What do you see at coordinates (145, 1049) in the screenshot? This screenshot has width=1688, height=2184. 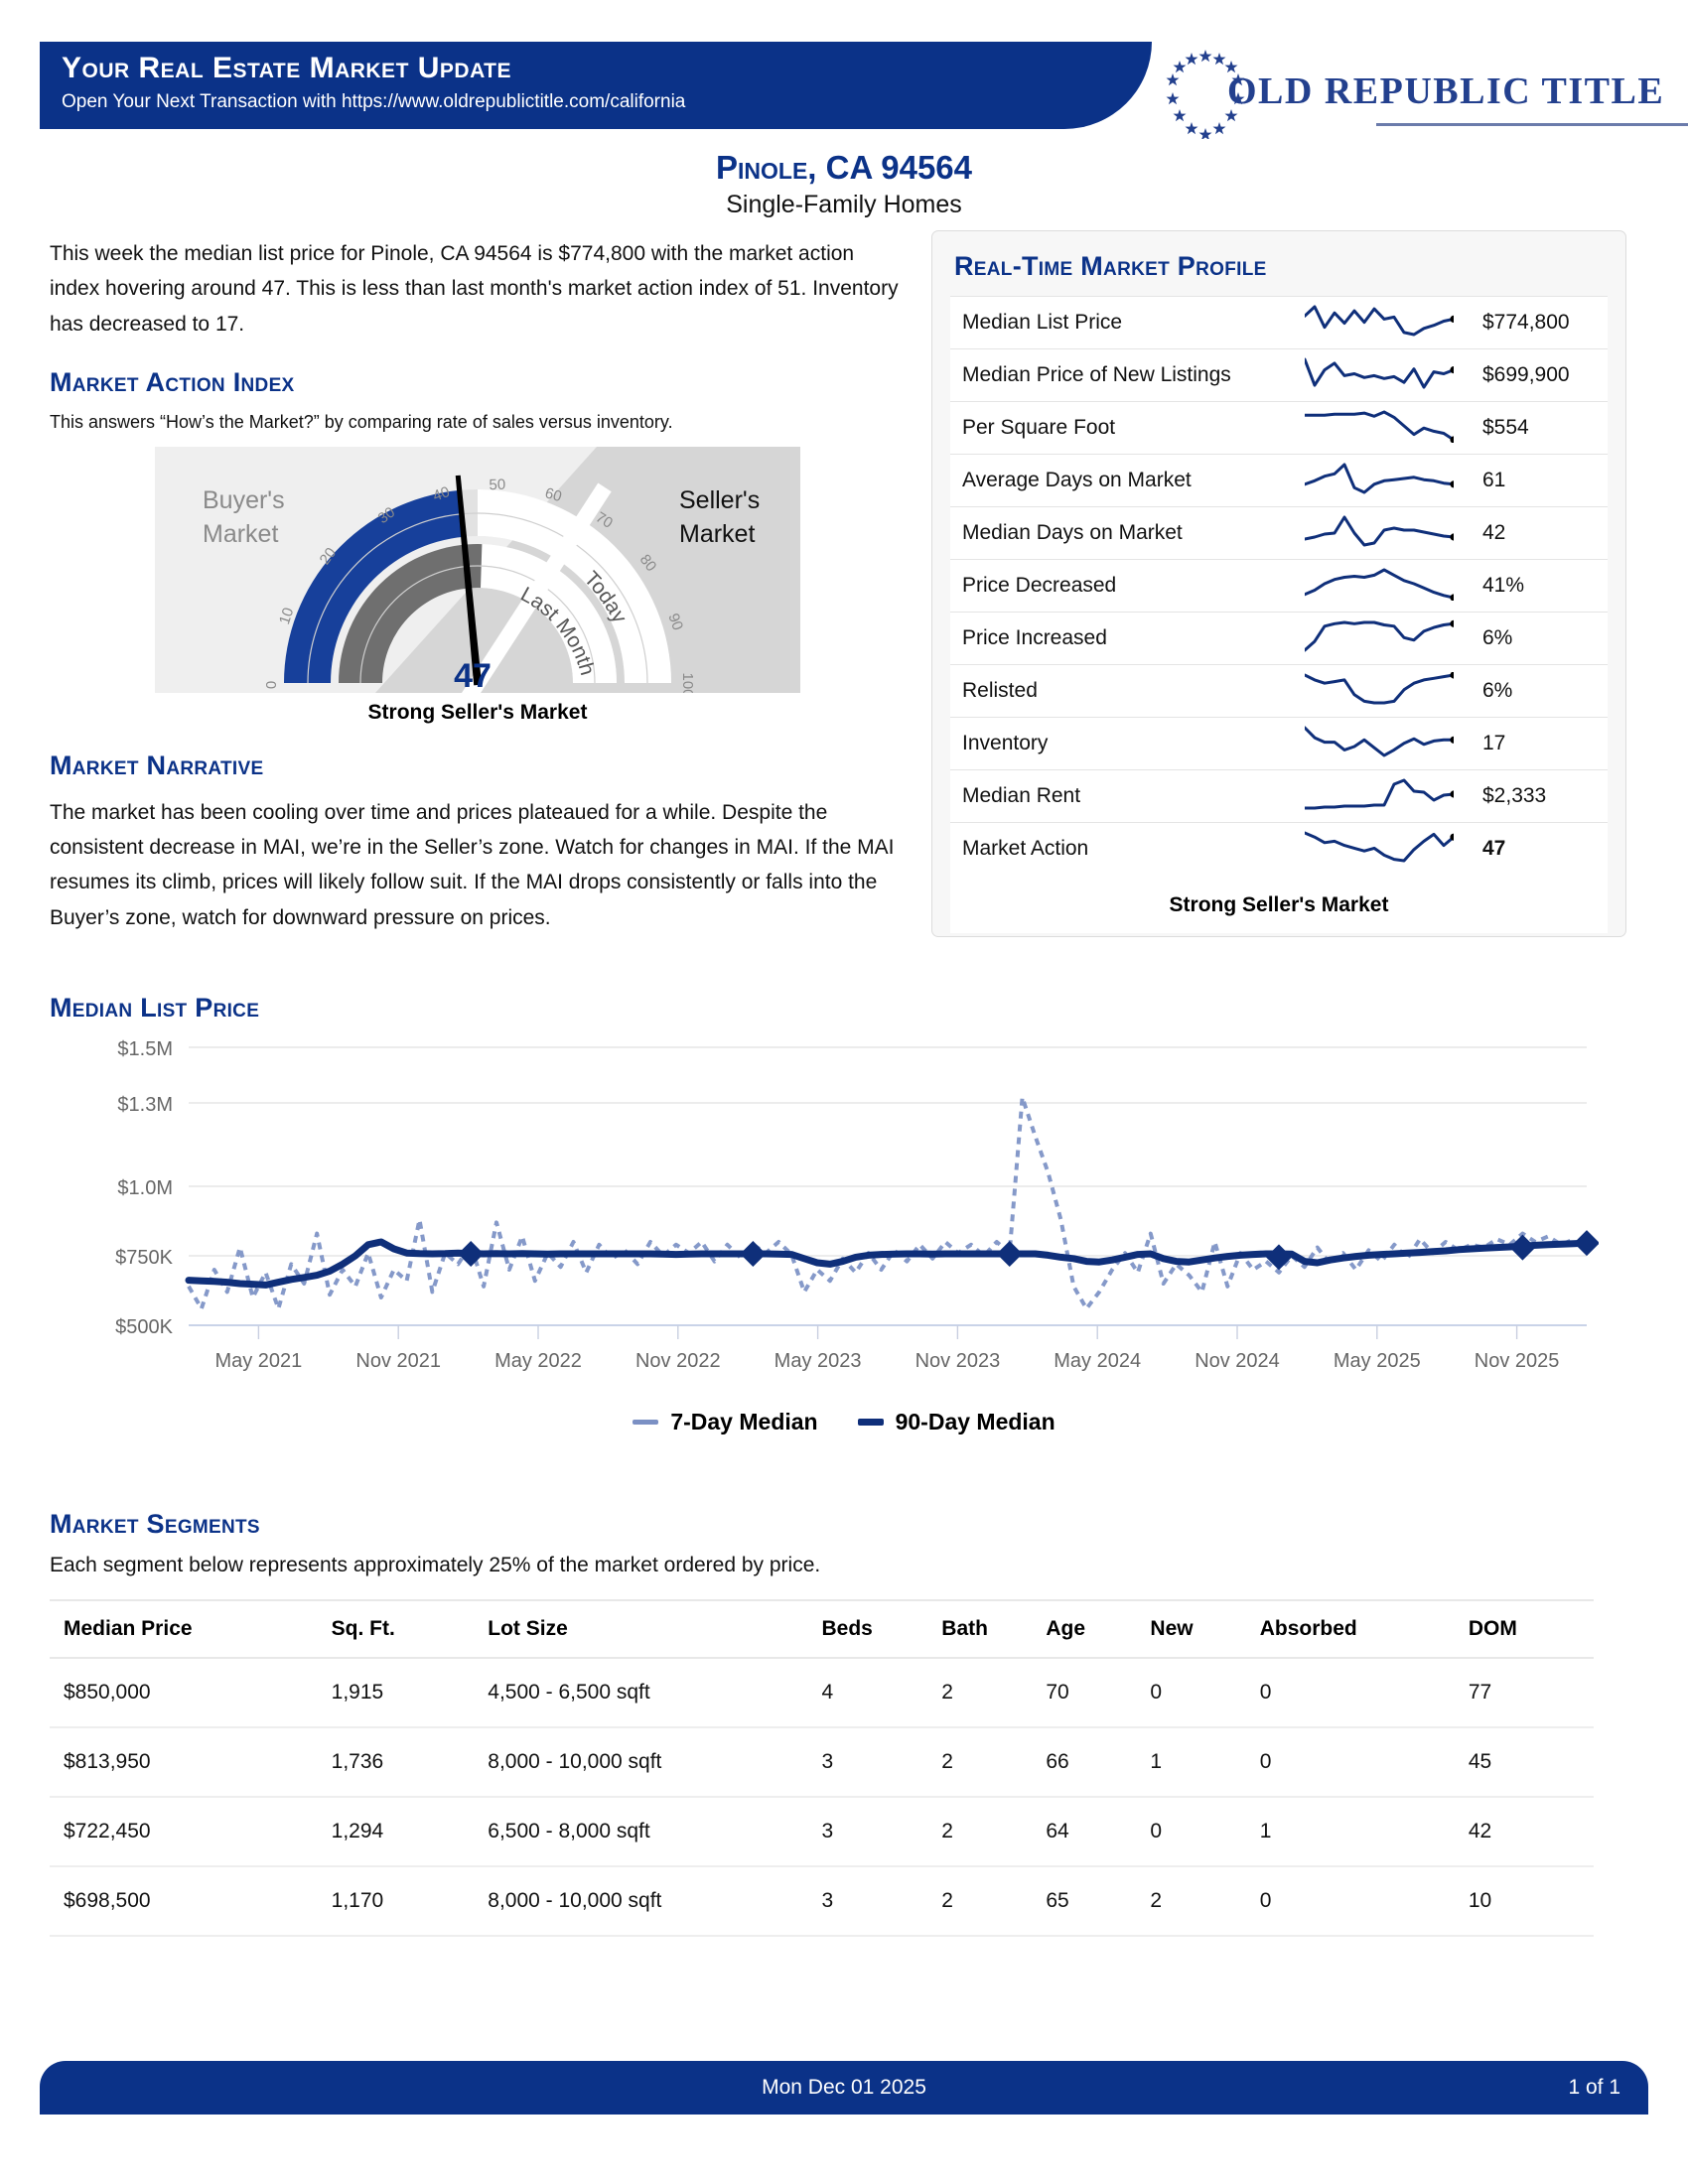 I see `chart-ytick-label: $1.5M` at bounding box center [145, 1049].